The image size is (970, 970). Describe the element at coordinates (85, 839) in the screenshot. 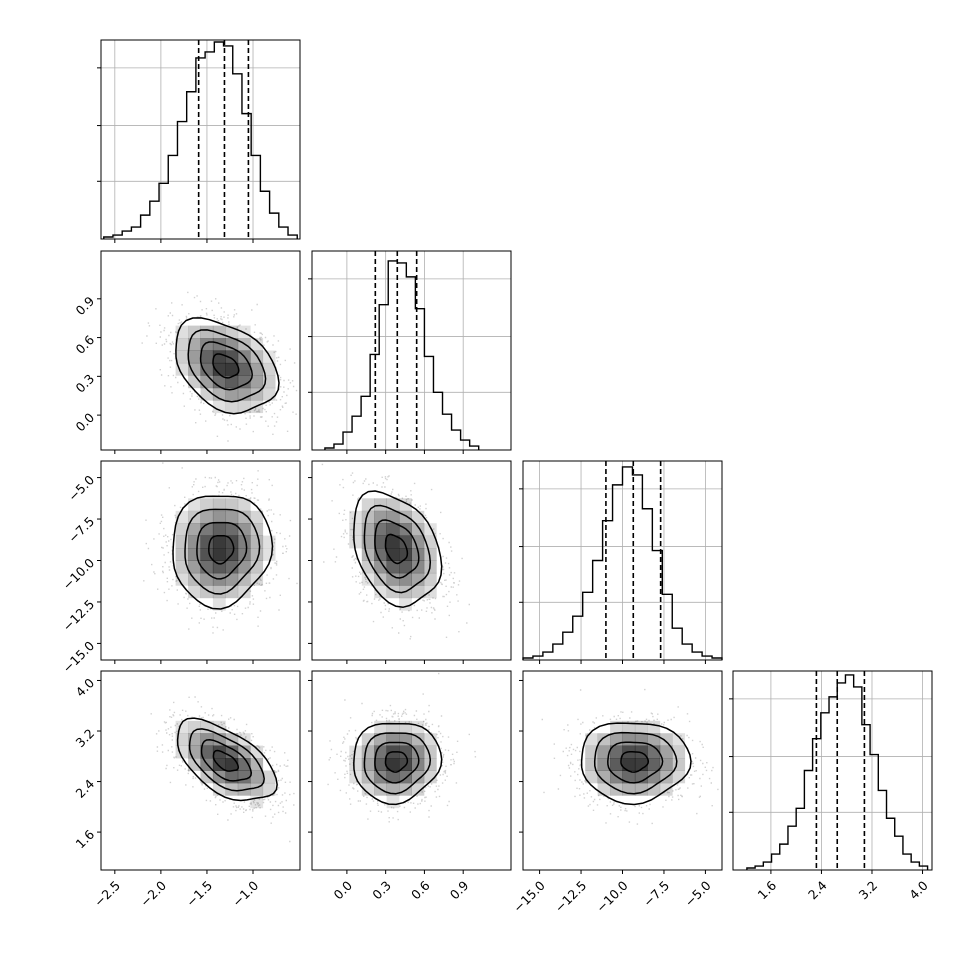

I see `y-tick-label-3-0: 1.6` at that location.